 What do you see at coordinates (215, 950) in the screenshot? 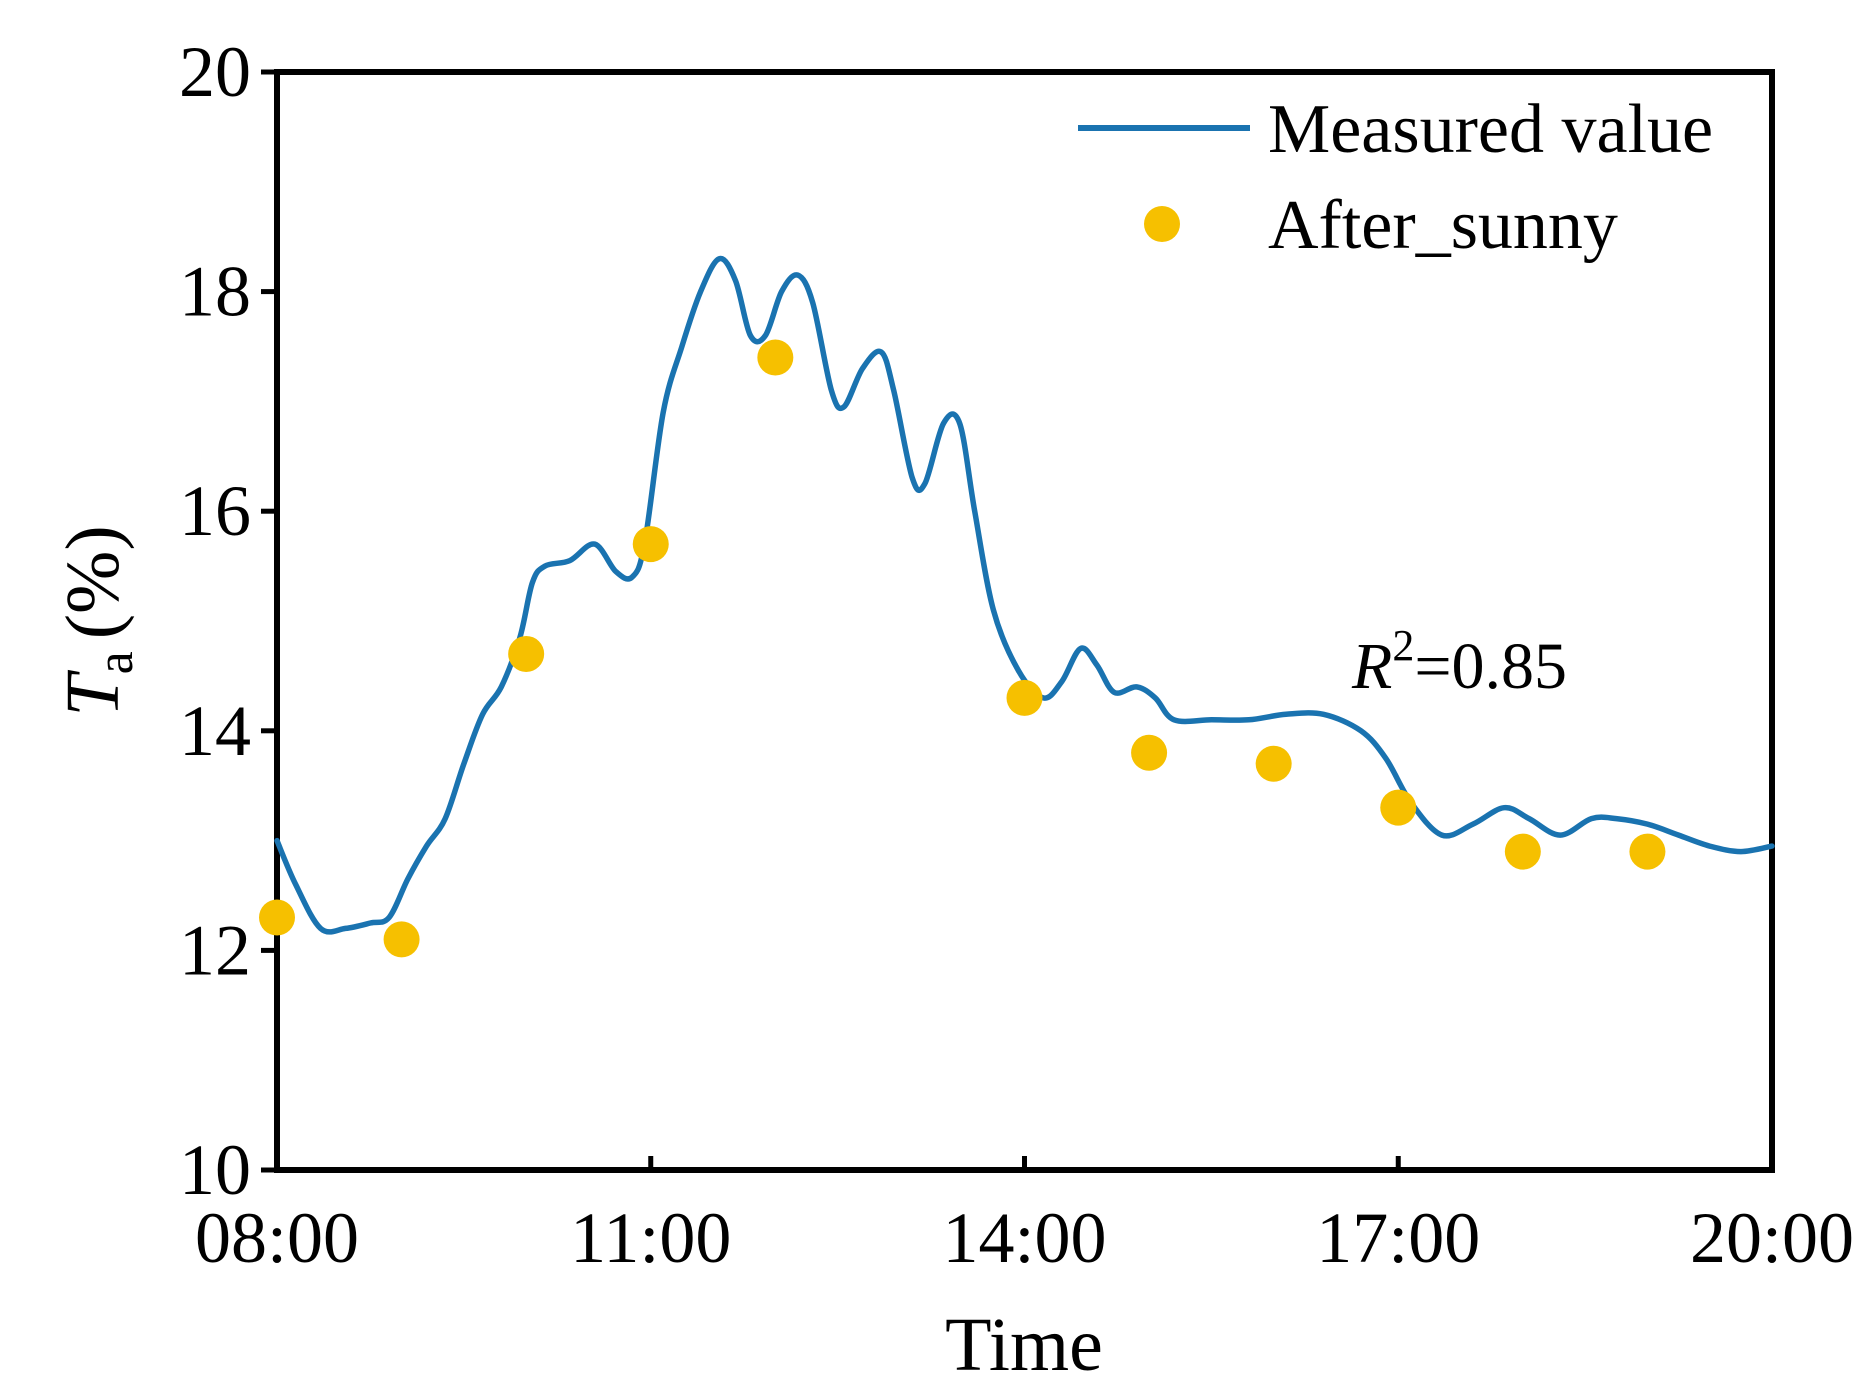
I see `y-tick-label: 12` at bounding box center [215, 950].